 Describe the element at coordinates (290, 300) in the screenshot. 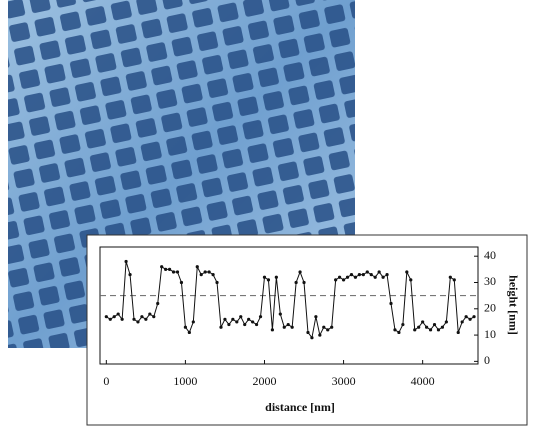

I see `data-line` at that location.